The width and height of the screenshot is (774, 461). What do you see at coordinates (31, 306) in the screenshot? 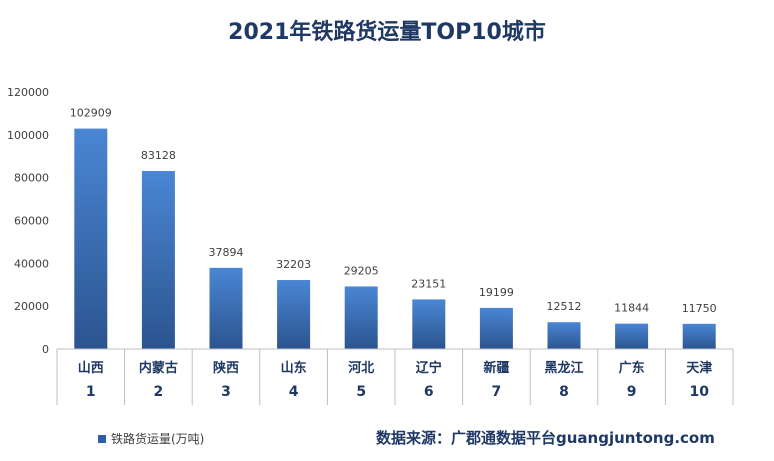
I see `y-tick-label: 20000` at bounding box center [31, 306].